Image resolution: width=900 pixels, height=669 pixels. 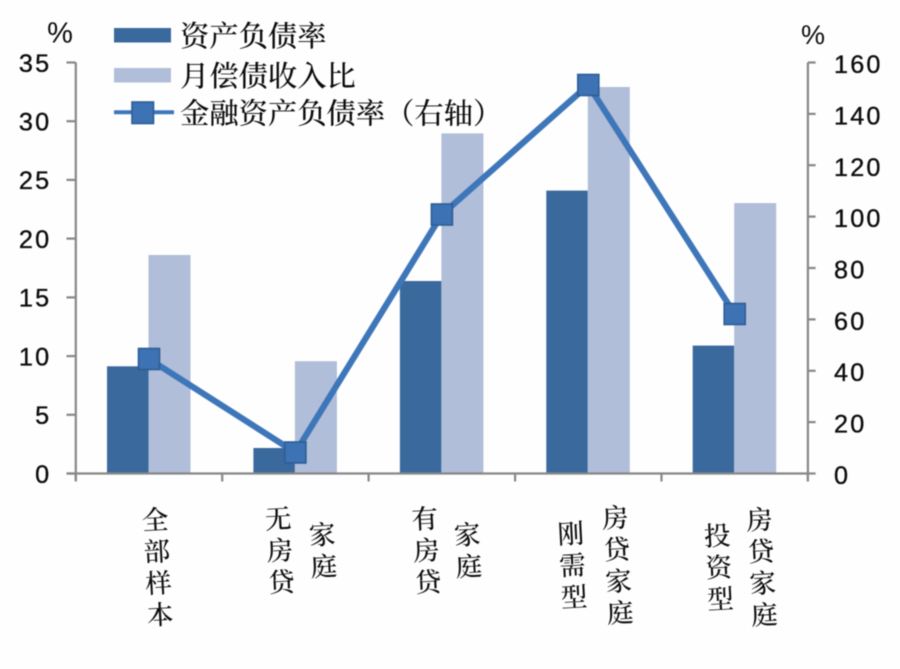 What do you see at coordinates (35, 357) in the screenshot?
I see `svg-text: 10` at bounding box center [35, 357].